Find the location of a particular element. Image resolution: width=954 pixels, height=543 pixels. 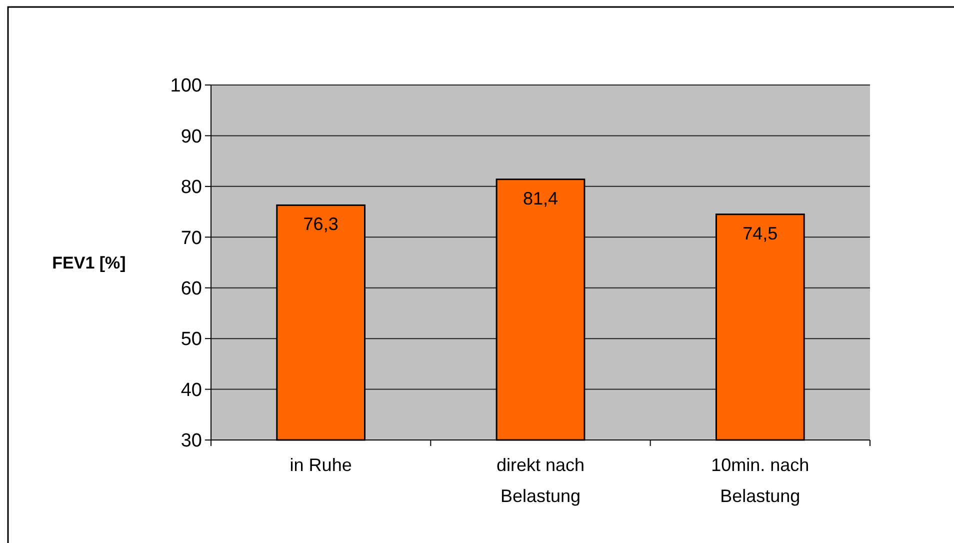

x-tick-label: direkt nach Belastung is located at coordinates (540, 480).